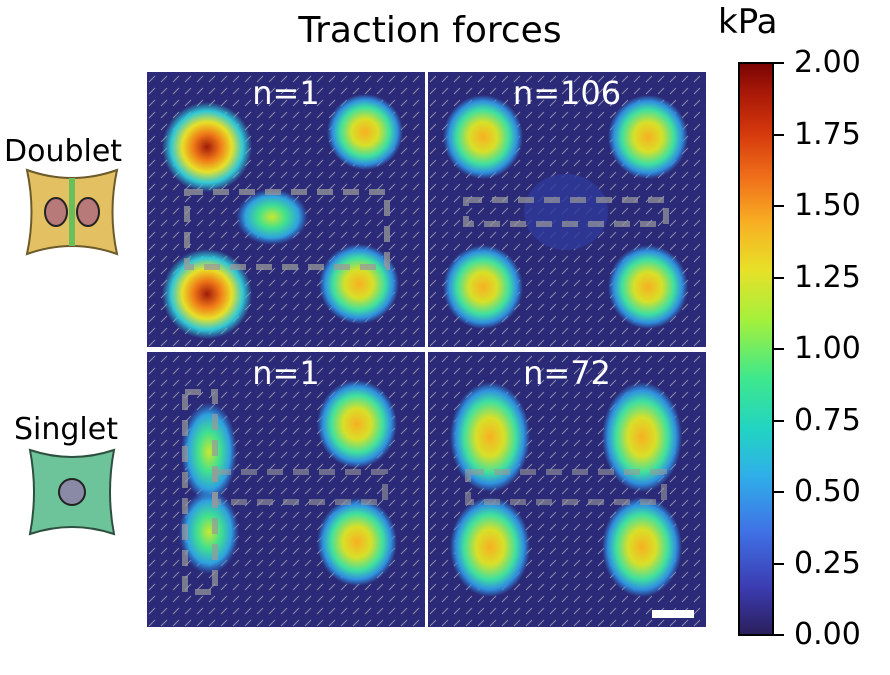 This screenshot has height=675, width=890. I want to click on row-label-singlet: Singlet, so click(66, 429).